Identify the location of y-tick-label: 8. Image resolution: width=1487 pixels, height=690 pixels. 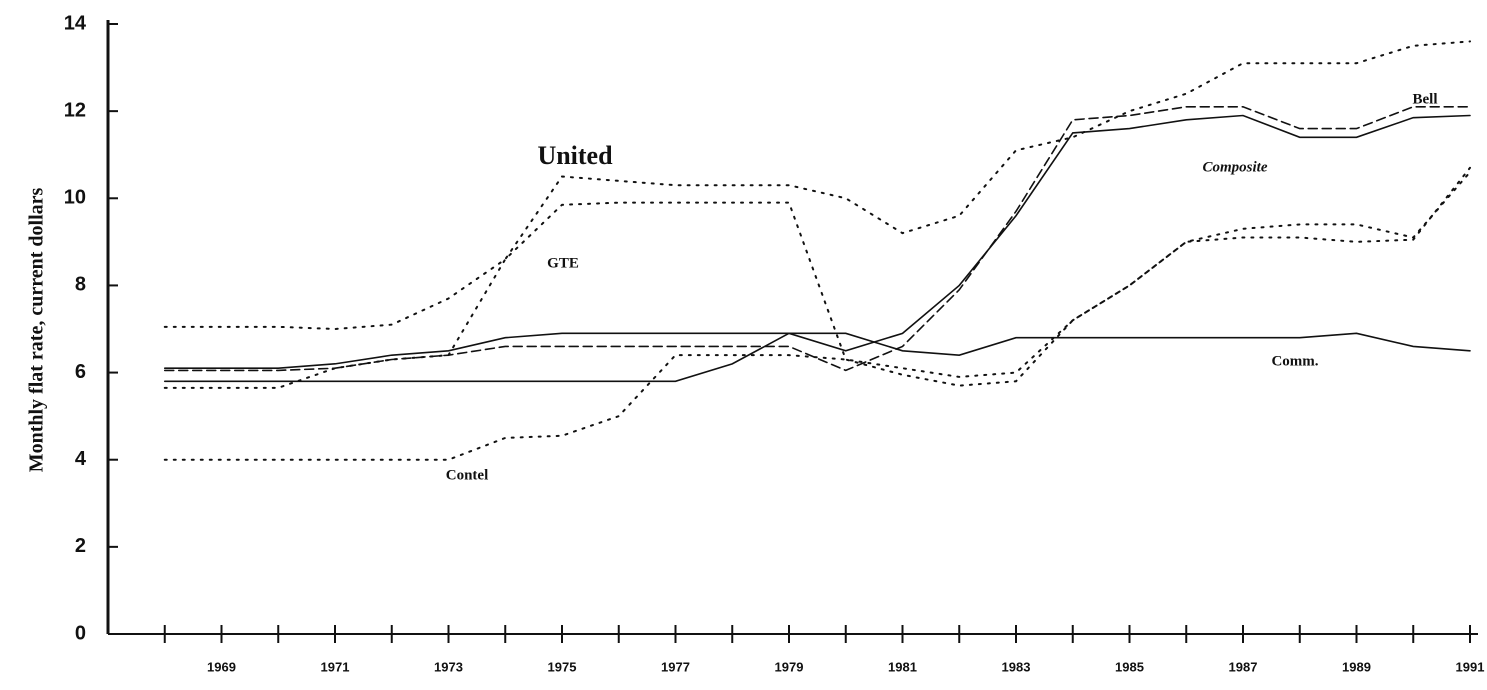
(80, 285).